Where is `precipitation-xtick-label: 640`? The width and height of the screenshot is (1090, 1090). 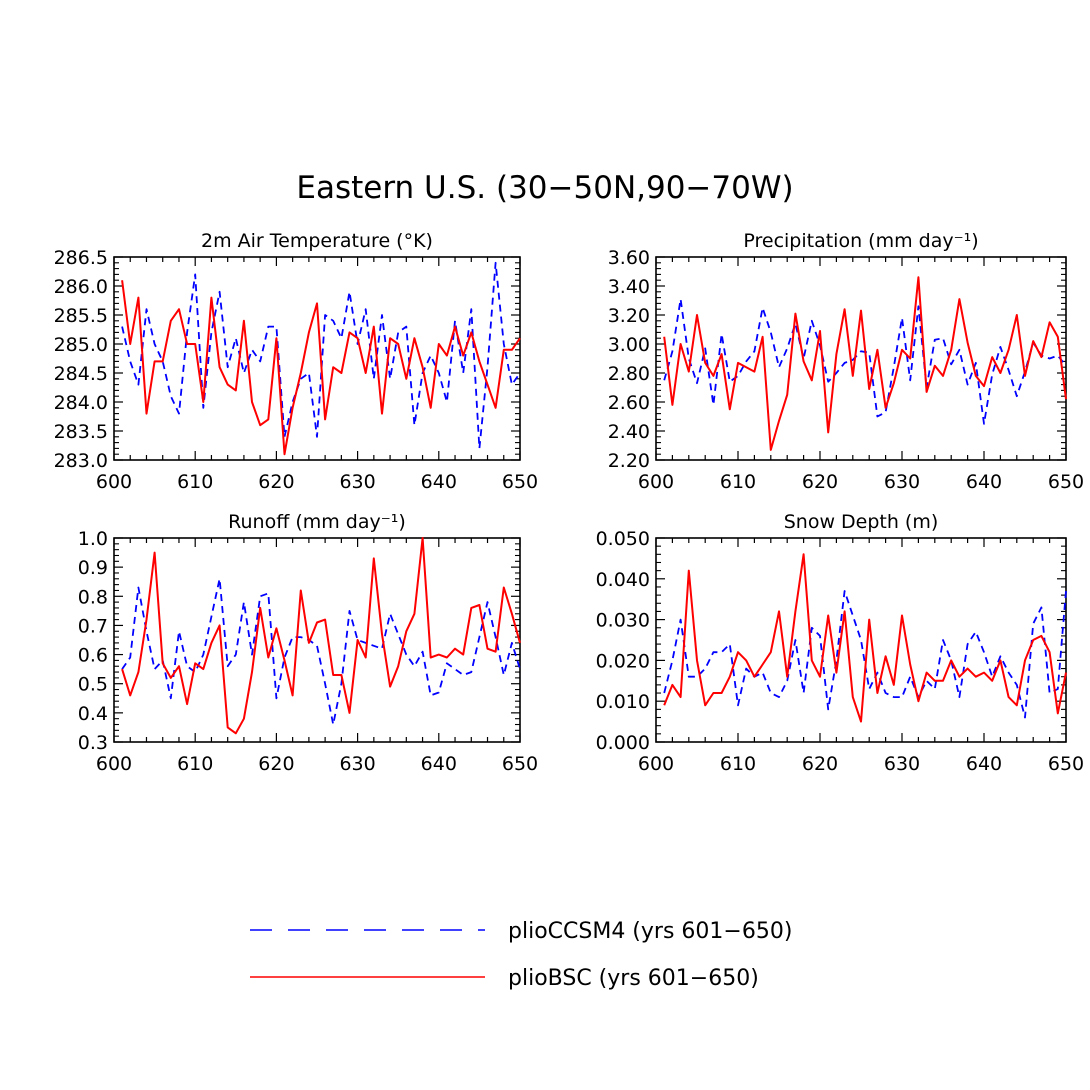
precipitation-xtick-label: 640 is located at coordinates (984, 482).